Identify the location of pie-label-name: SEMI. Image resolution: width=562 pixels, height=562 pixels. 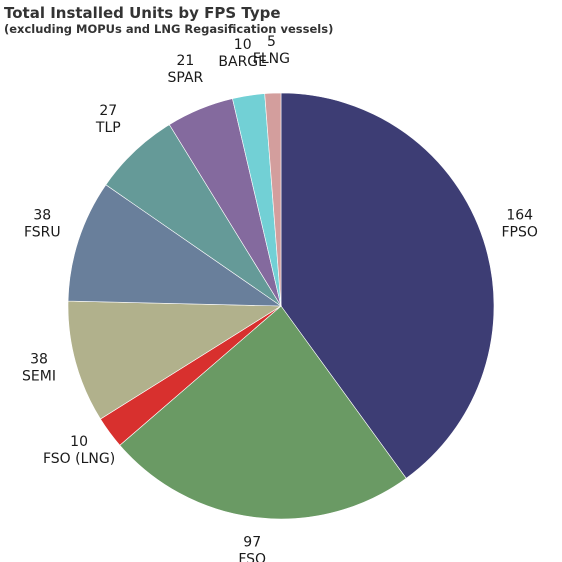
(39, 377).